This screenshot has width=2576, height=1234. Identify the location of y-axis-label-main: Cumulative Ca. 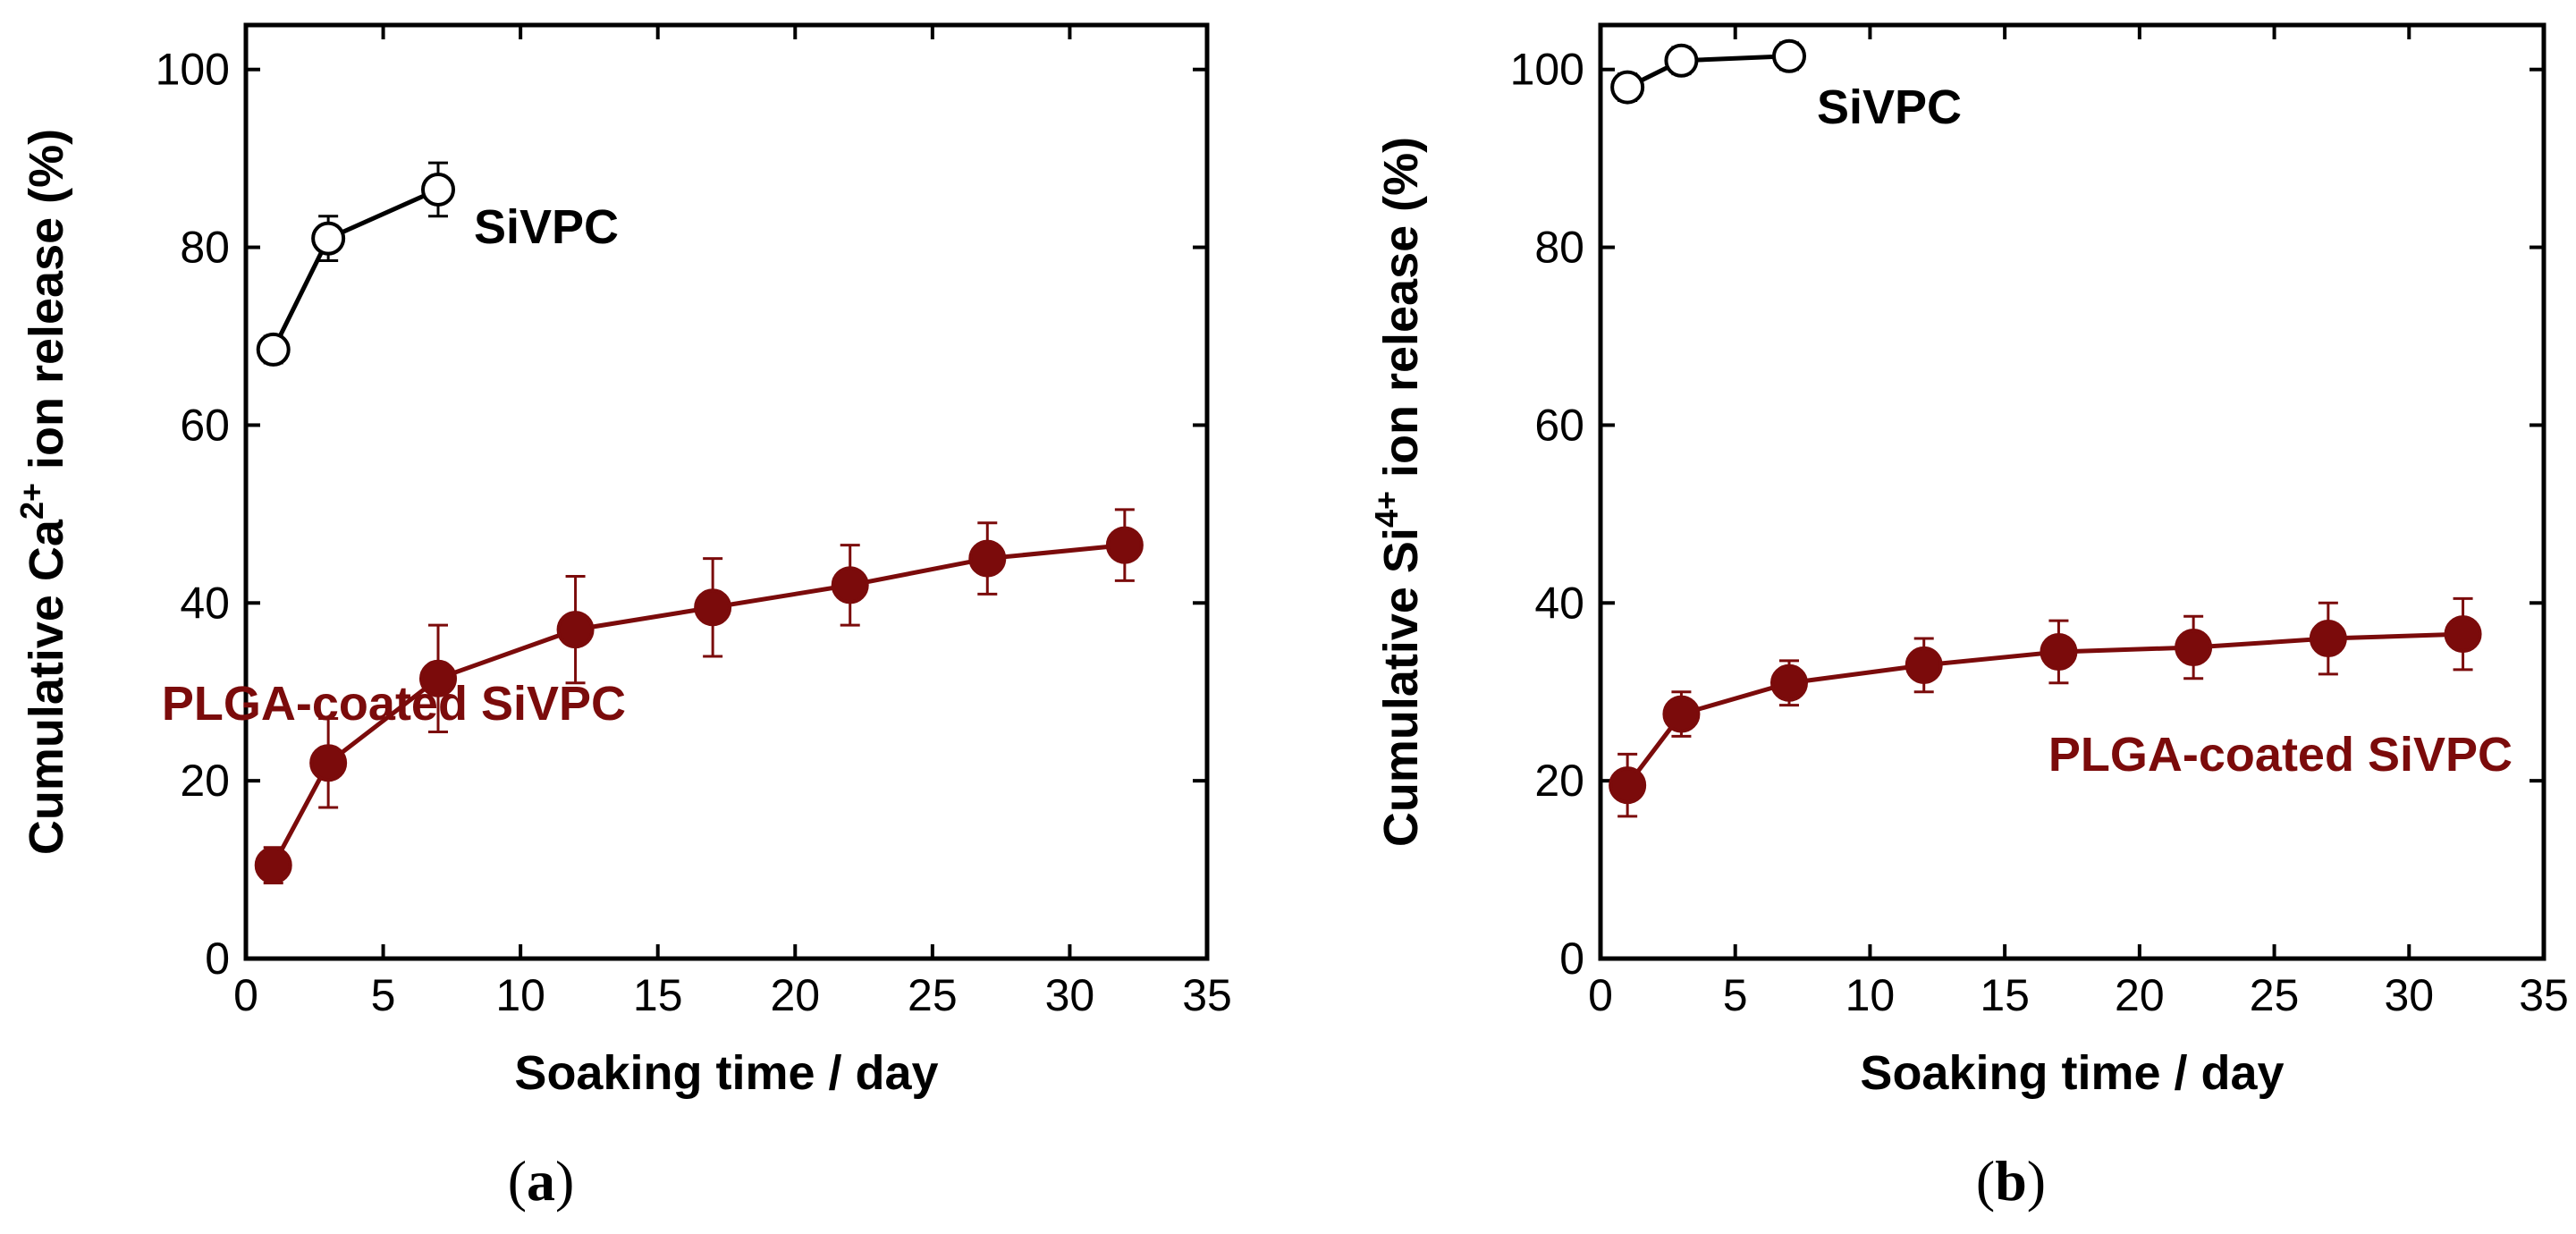
(46, 687).